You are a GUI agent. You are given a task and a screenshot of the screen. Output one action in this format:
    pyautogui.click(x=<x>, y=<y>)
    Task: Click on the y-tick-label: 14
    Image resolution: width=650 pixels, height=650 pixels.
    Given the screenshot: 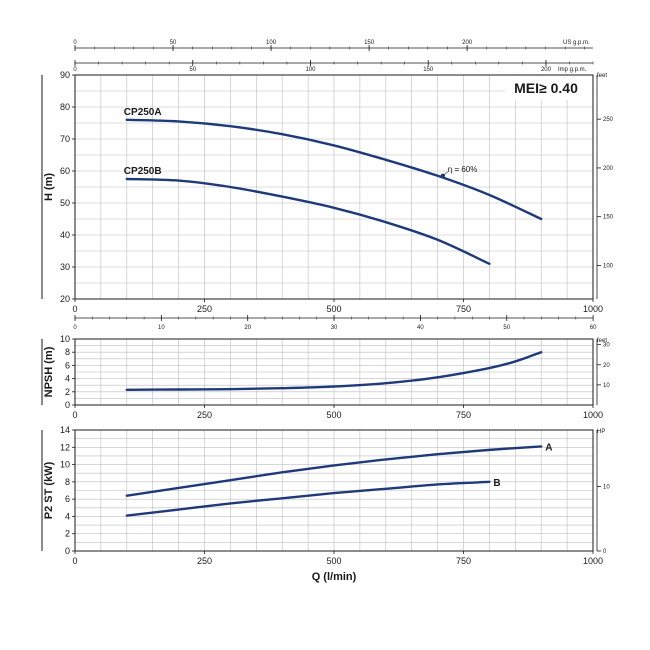 What is the action you would take?
    pyautogui.click(x=65, y=430)
    